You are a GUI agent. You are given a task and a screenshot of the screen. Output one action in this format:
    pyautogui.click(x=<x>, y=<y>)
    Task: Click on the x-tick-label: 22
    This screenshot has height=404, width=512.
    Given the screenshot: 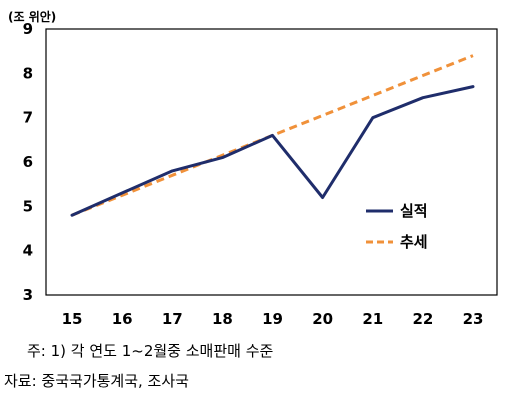 What is the action you would take?
    pyautogui.click(x=422, y=319)
    